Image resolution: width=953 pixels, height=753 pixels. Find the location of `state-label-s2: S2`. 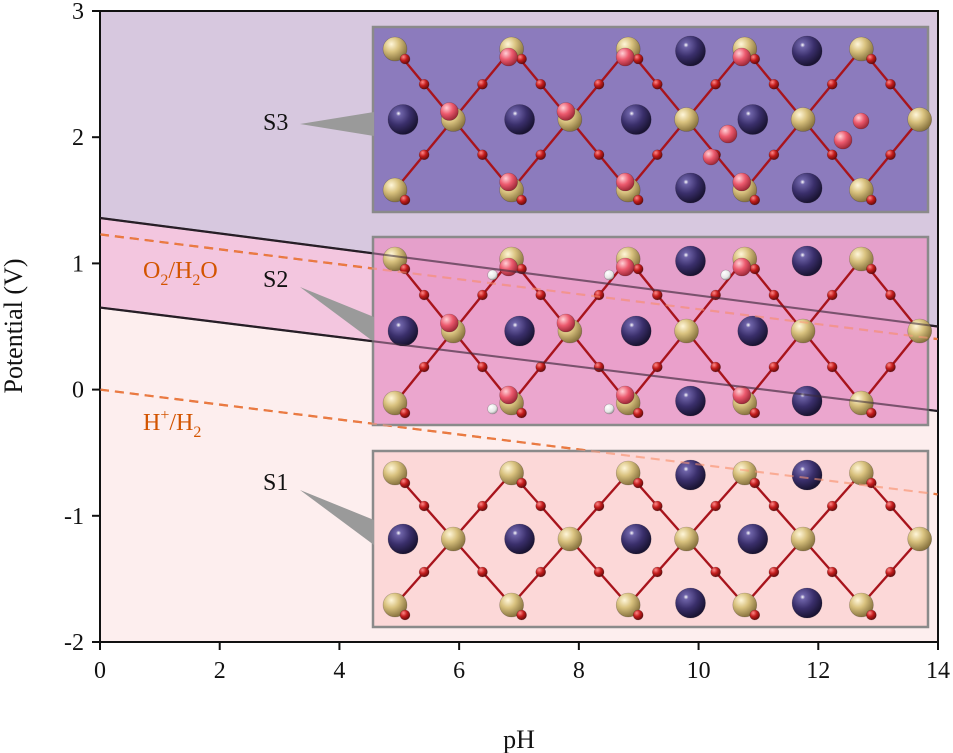

state-label-s2: S2 is located at coordinates (275, 280).